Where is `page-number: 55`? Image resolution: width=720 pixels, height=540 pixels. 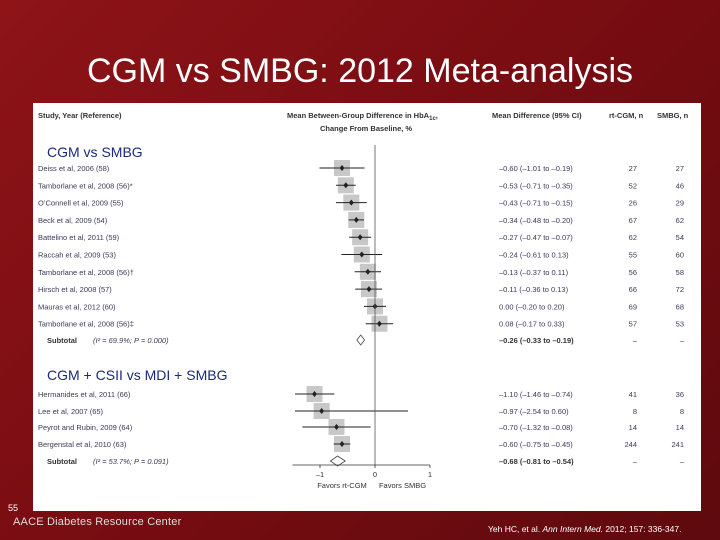
page-number: 55 is located at coordinates (13, 508).